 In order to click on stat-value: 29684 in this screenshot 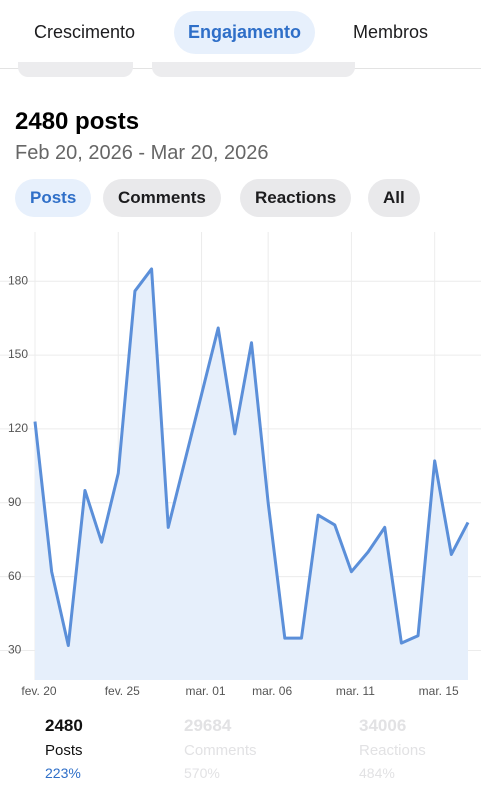, I will do `click(208, 725)`.